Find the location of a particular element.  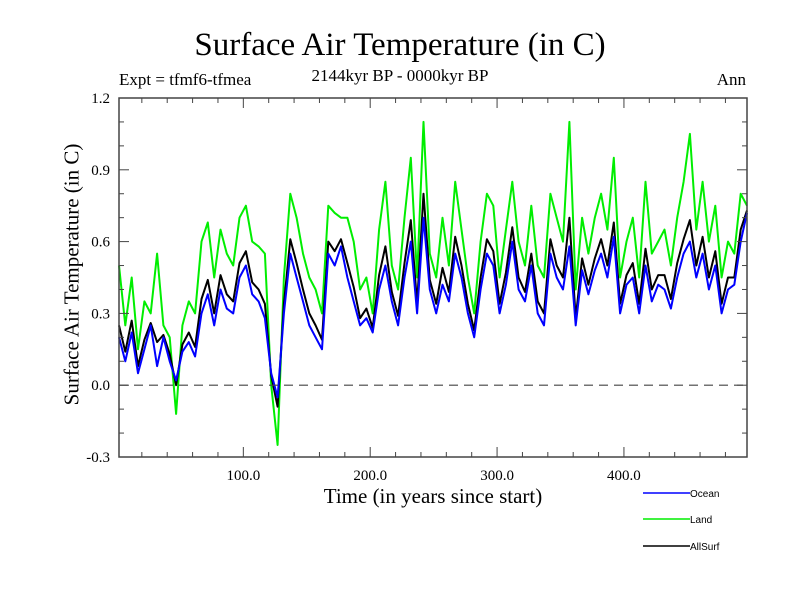

x-tick-label: 400.0 is located at coordinates (624, 476).